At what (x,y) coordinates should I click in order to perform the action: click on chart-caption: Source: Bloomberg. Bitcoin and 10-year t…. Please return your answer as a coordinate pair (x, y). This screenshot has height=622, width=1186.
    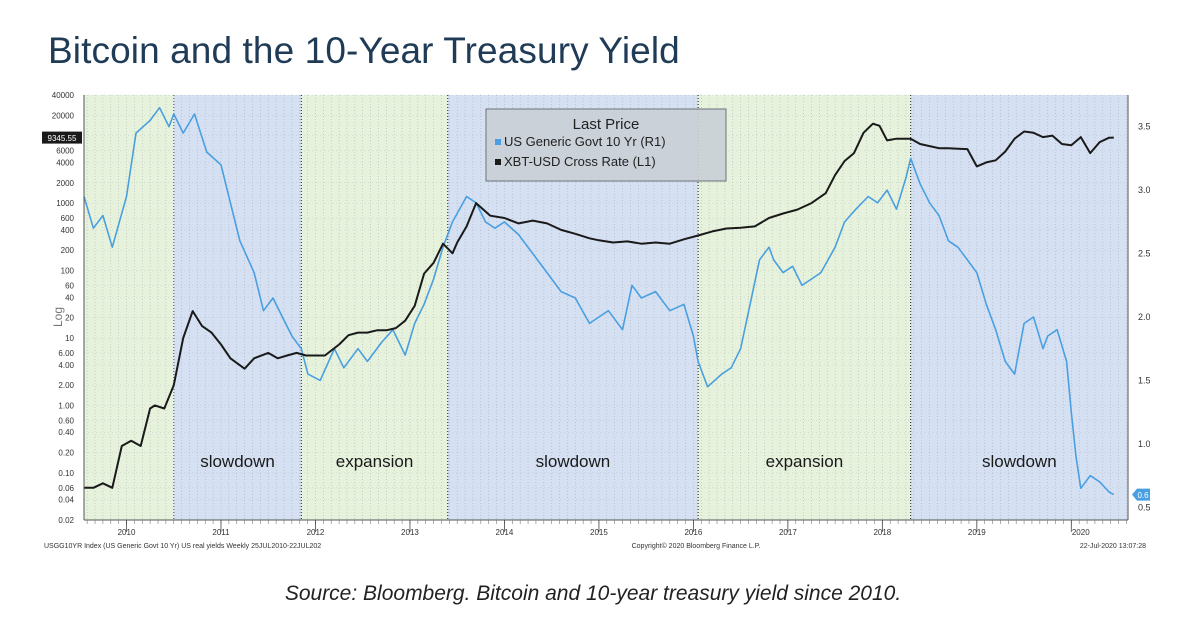
    Looking at the image, I should click on (593, 593).